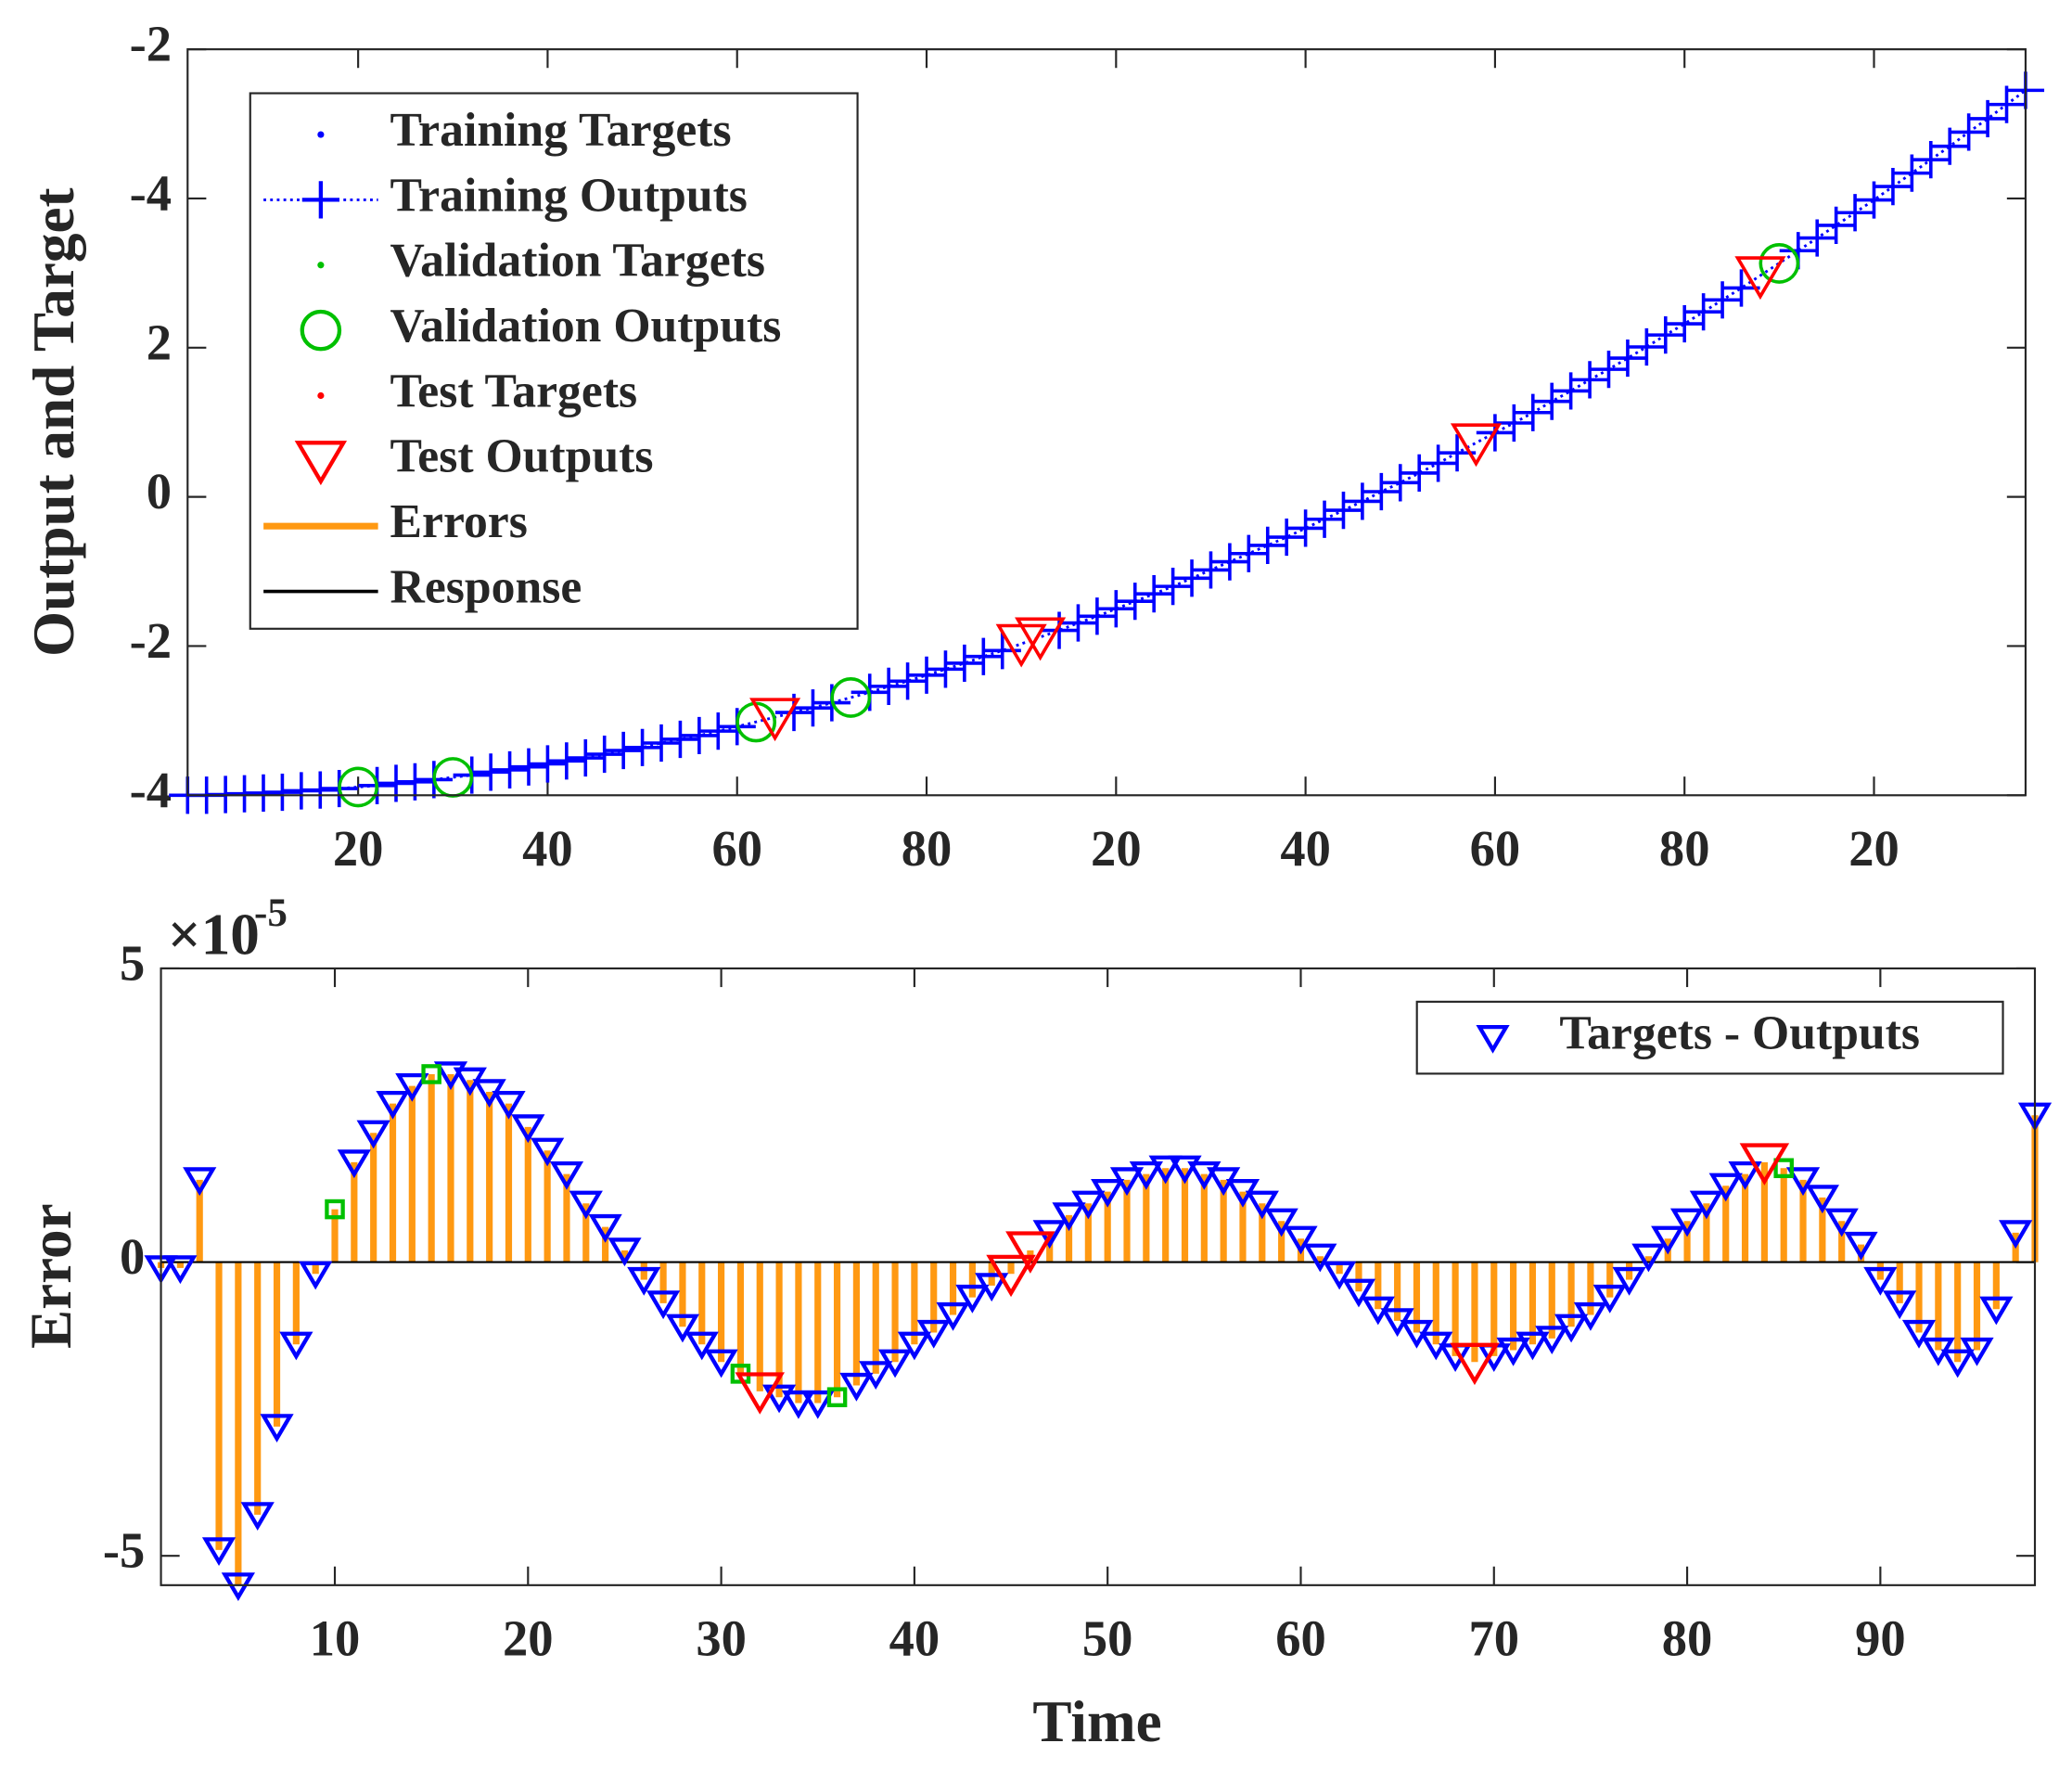 The width and height of the screenshot is (2072, 1769). I want to click on y-axis-label: Error, so click(51, 1276).